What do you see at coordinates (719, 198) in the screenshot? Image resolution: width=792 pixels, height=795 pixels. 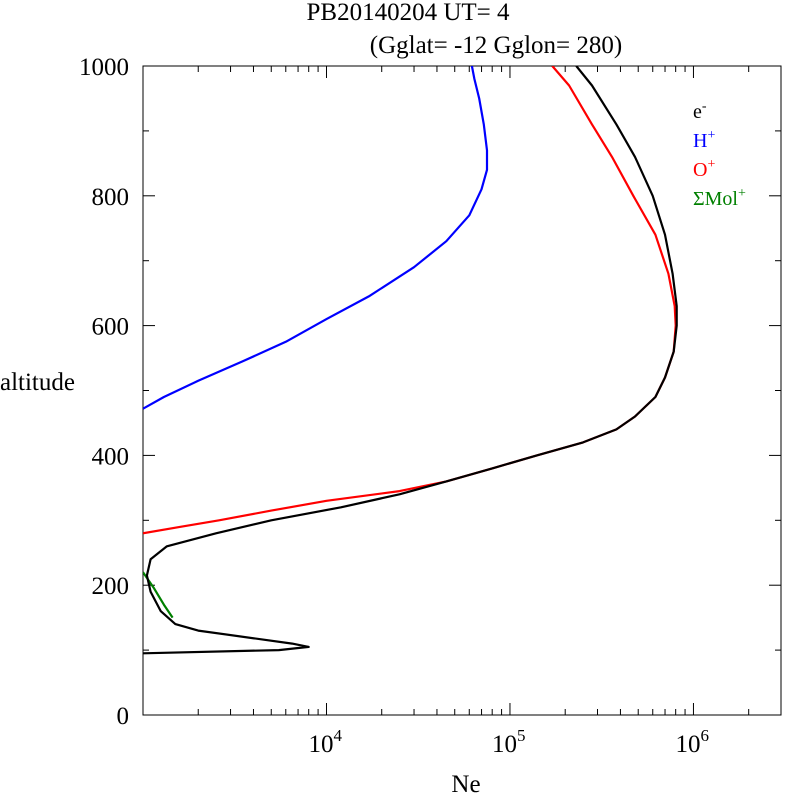 I see `legend-entry: ΣMol+` at bounding box center [719, 198].